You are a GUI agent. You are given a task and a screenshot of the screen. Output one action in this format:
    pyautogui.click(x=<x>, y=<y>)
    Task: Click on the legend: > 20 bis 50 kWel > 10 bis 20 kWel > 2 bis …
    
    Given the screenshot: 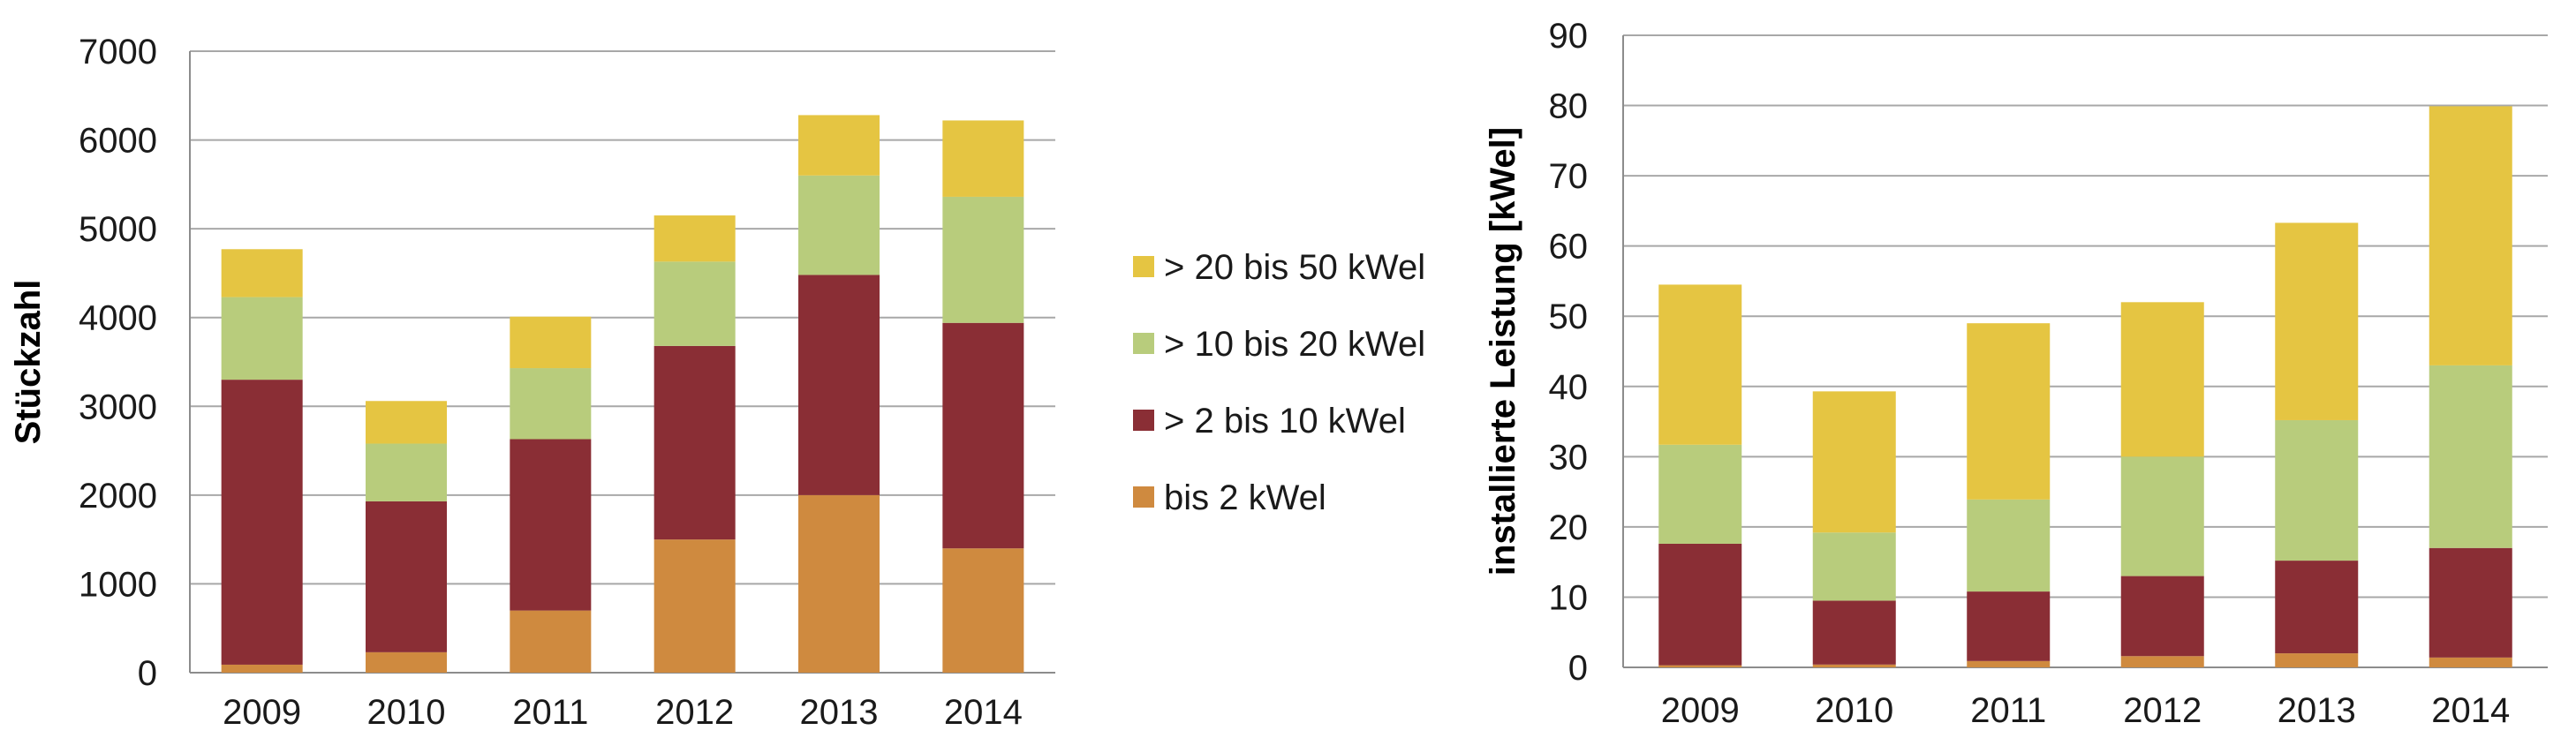 What is the action you would take?
    pyautogui.click(x=1279, y=382)
    